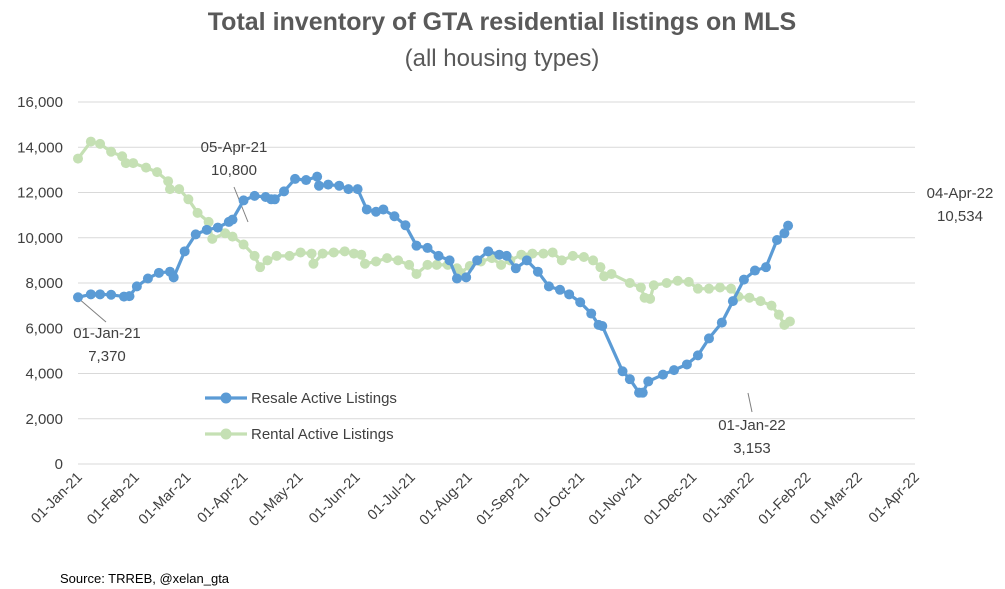  I want to click on x-tick-label: 01-Apr-21, so click(222, 498).